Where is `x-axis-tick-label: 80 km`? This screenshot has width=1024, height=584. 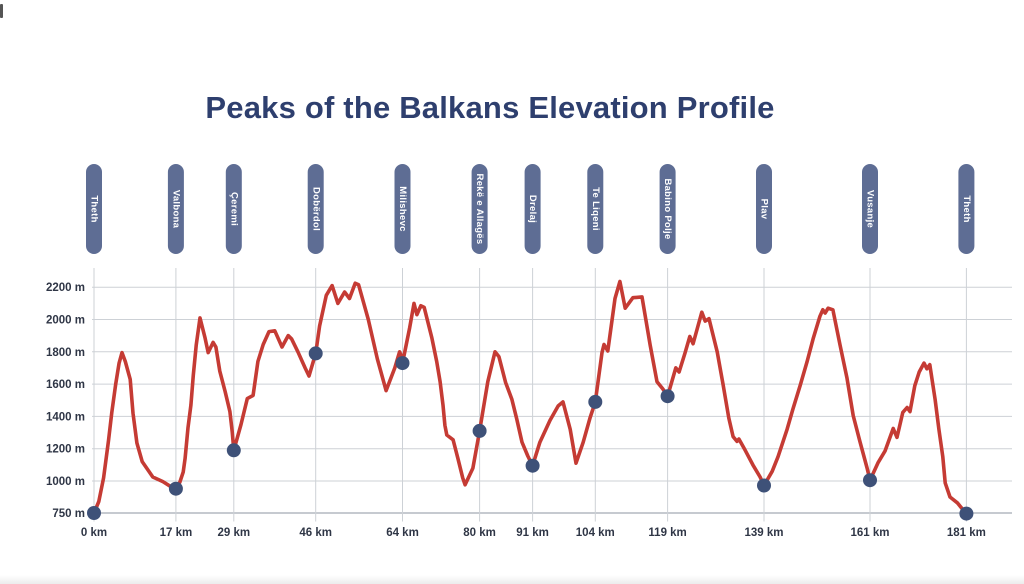
x-axis-tick-label: 80 km is located at coordinates (479, 533).